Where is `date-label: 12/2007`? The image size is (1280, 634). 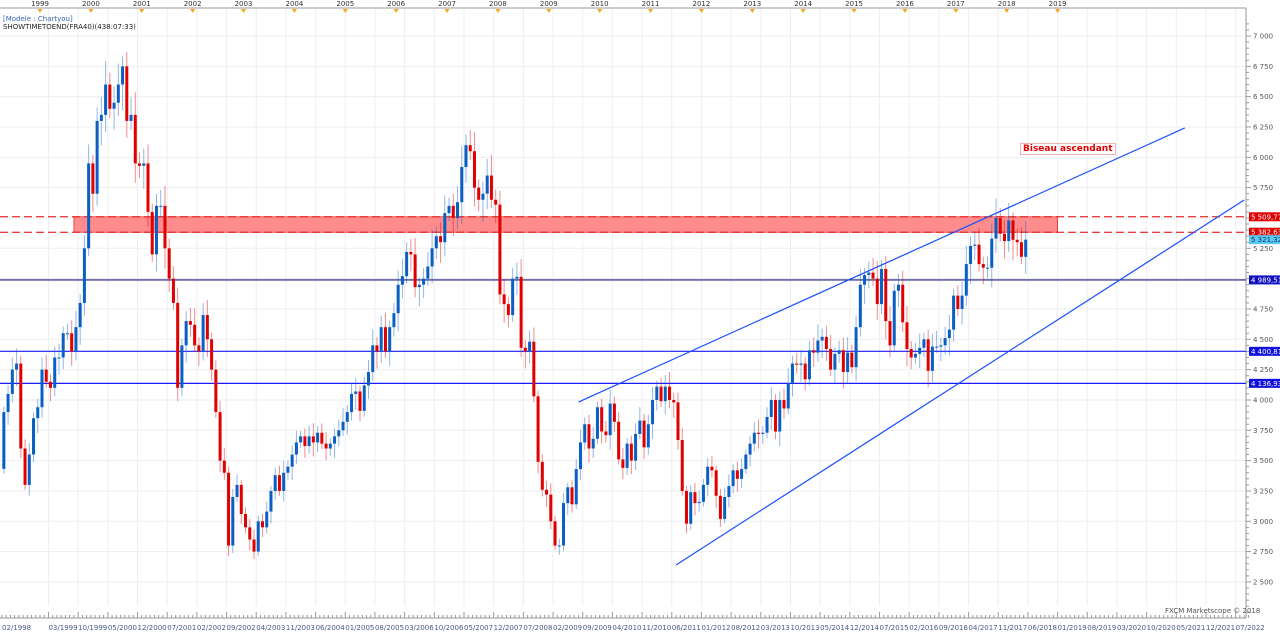 date-label: 12/2007 is located at coordinates (508, 628).